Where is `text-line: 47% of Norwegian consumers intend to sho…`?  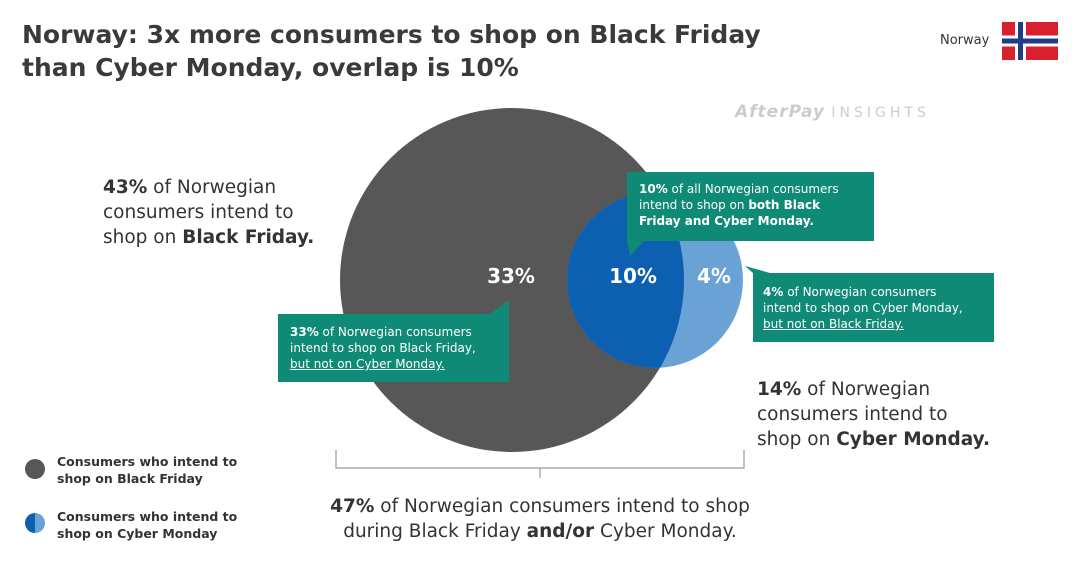 text-line: 47% of Norwegian consumers intend to sho… is located at coordinates (540, 506).